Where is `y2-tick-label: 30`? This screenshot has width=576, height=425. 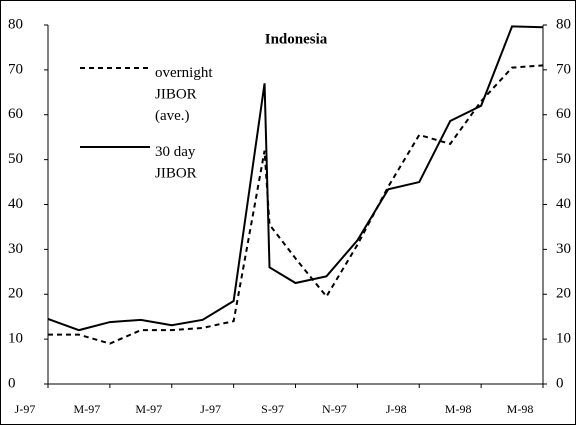 y2-tick-label: 30 is located at coordinates (563, 249).